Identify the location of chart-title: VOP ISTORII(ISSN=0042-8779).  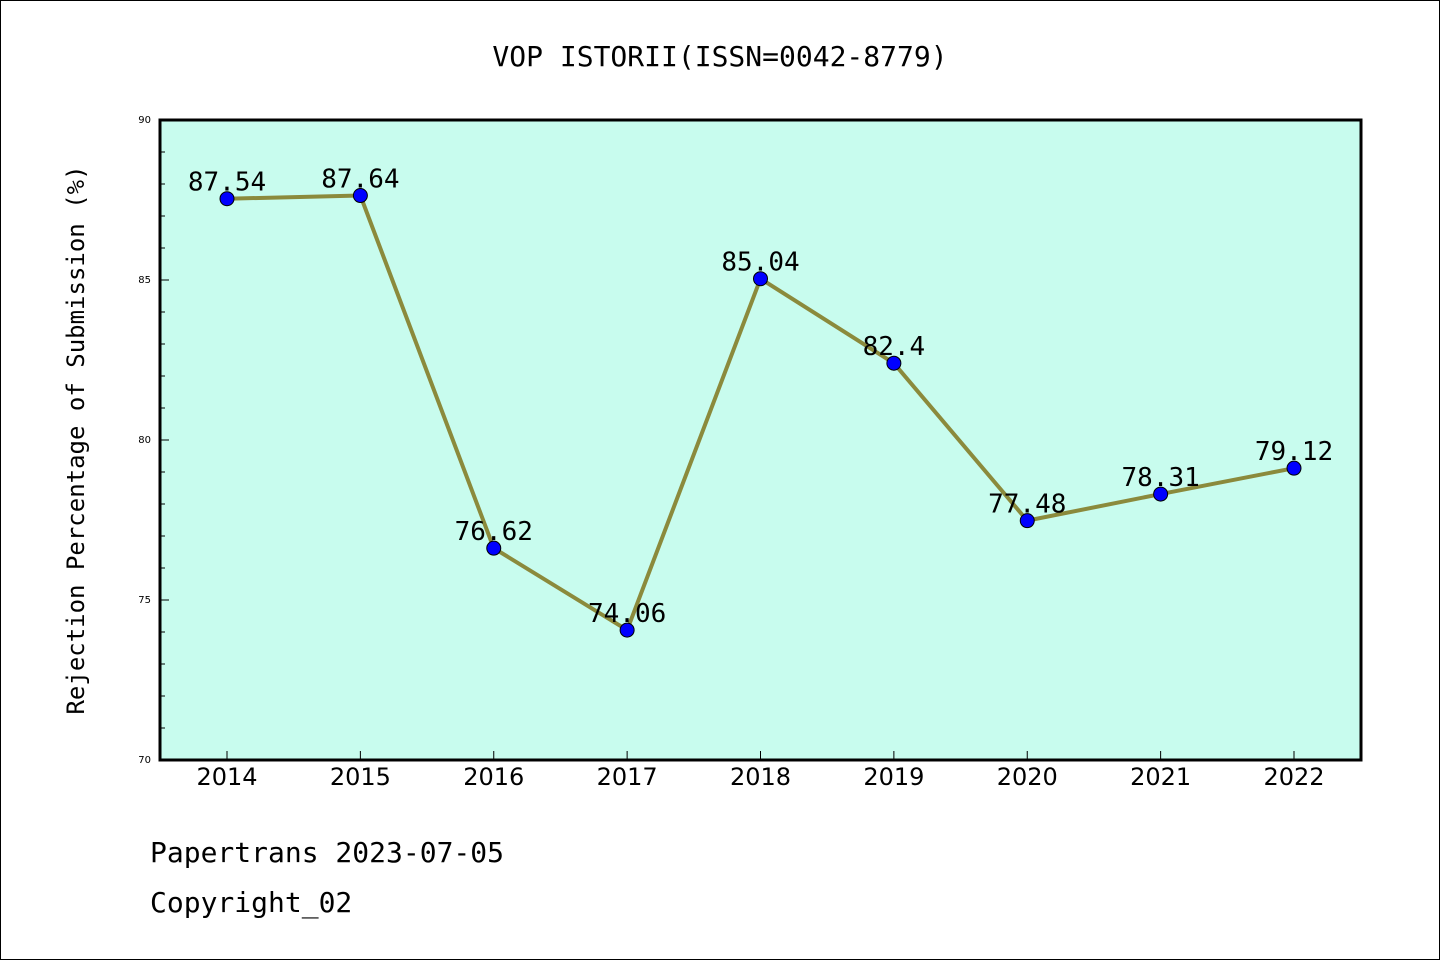
(719, 56).